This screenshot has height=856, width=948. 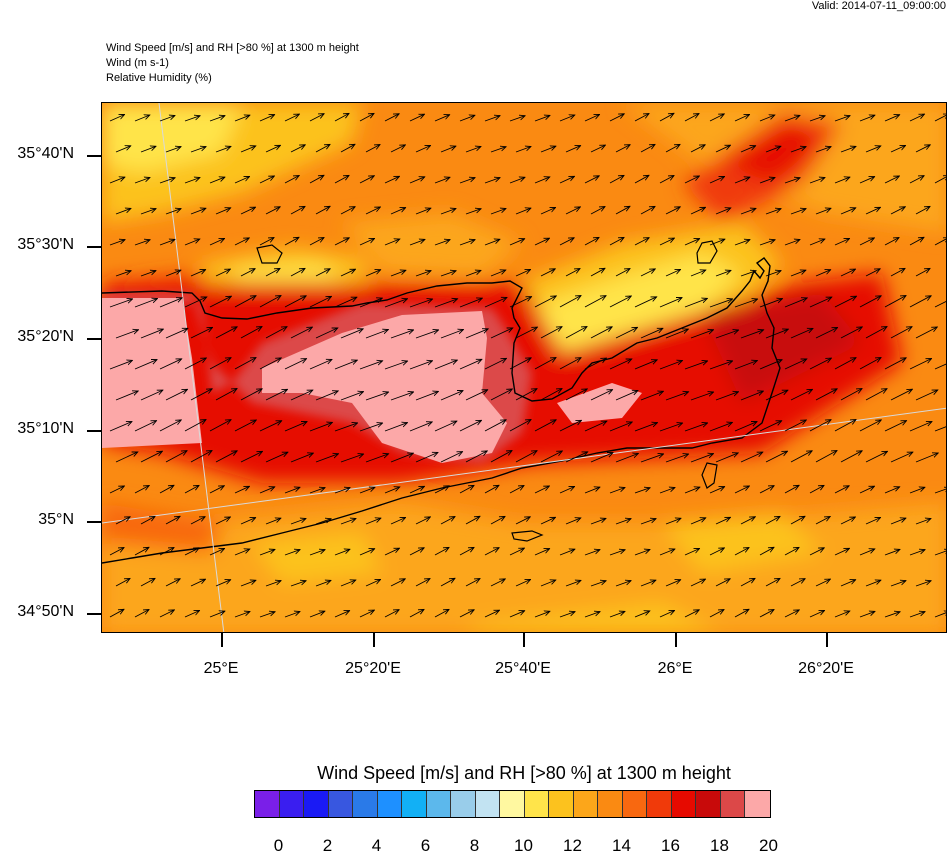 What do you see at coordinates (719, 845) in the screenshot?
I see `colorbar-label: 18` at bounding box center [719, 845].